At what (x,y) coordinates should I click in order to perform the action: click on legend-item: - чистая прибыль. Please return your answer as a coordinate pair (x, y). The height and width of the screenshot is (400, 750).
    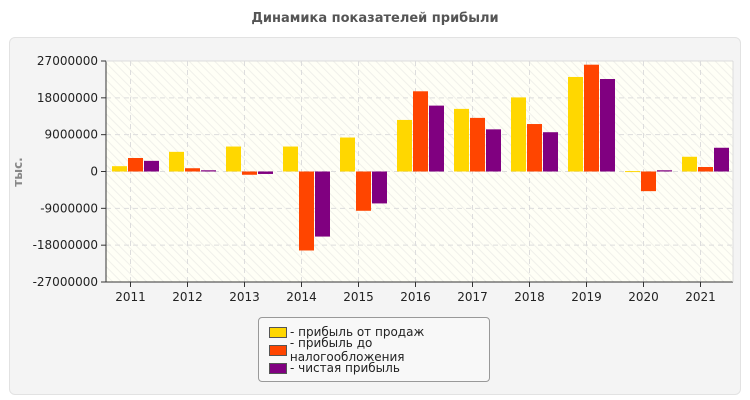
    Looking at the image, I should click on (379, 368).